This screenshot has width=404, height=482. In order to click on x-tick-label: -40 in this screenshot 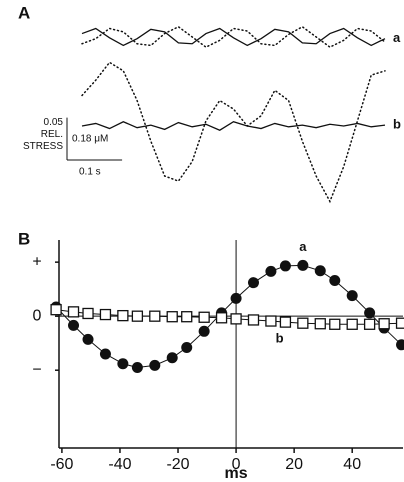, I will do `click(119, 464)`.